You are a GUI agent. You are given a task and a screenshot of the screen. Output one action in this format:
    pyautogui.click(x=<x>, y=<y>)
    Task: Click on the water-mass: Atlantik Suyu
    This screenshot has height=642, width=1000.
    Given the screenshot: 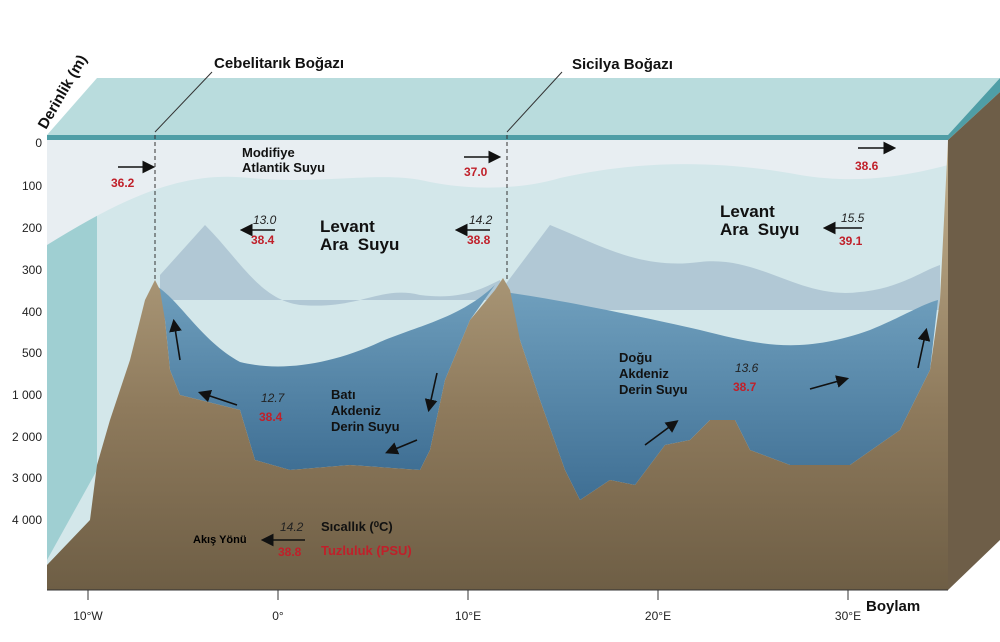 What is the action you would take?
    pyautogui.click(x=283, y=167)
    